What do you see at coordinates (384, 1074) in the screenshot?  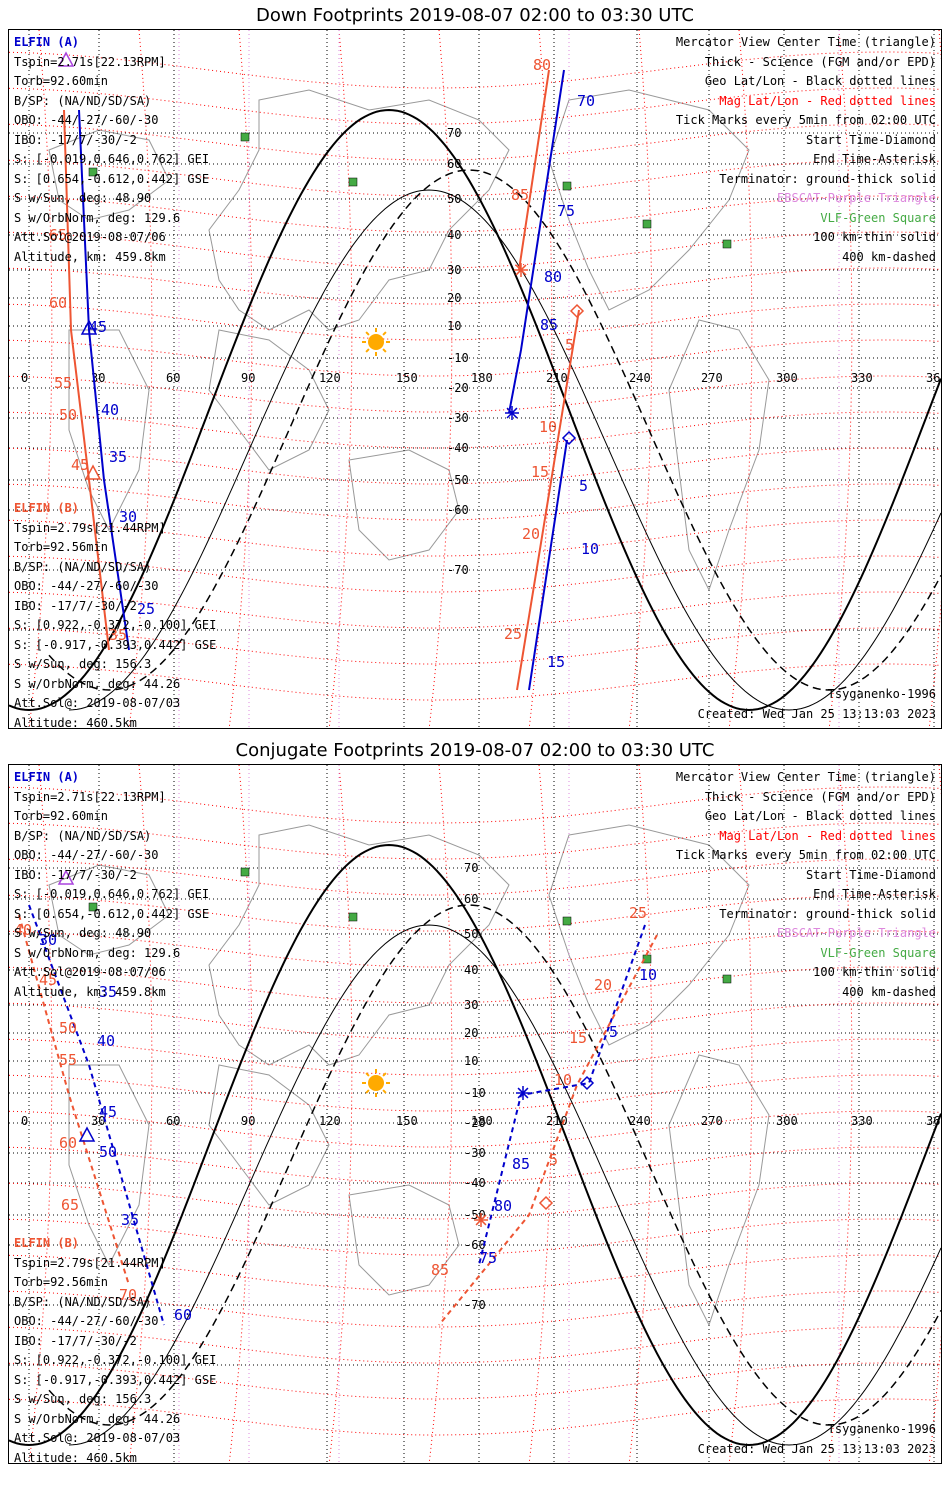 I see `sun-ray` at bounding box center [384, 1074].